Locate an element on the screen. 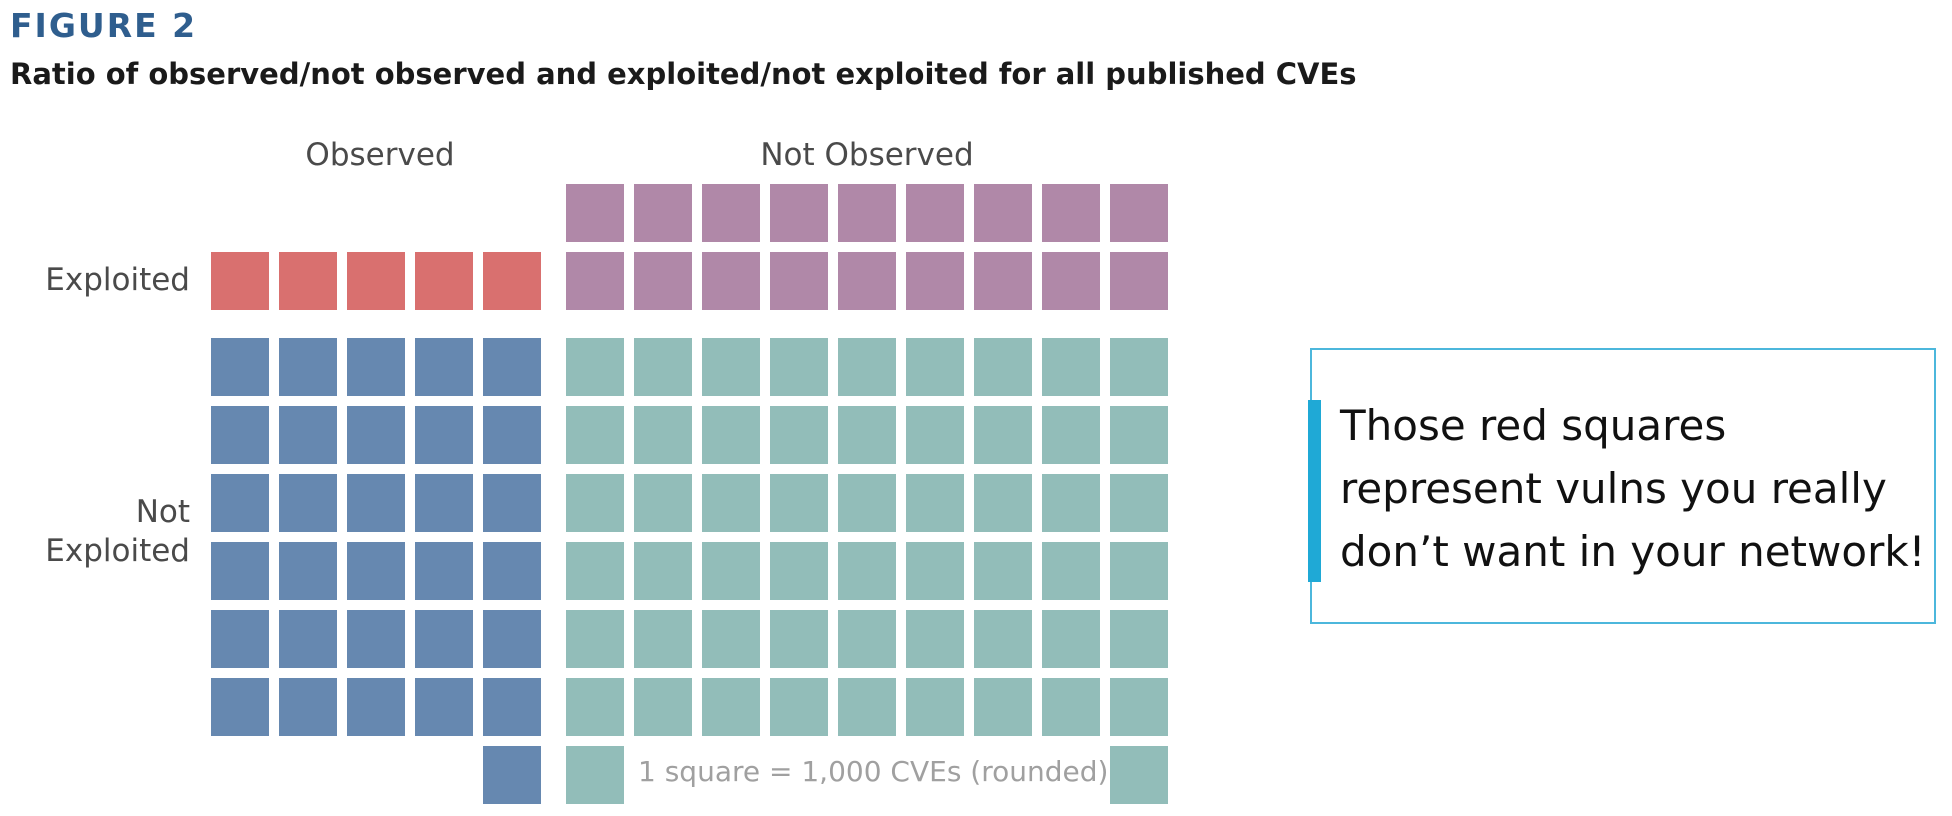 The image size is (1952, 816). row-label-exploited: Exploited is located at coordinates (117, 280).